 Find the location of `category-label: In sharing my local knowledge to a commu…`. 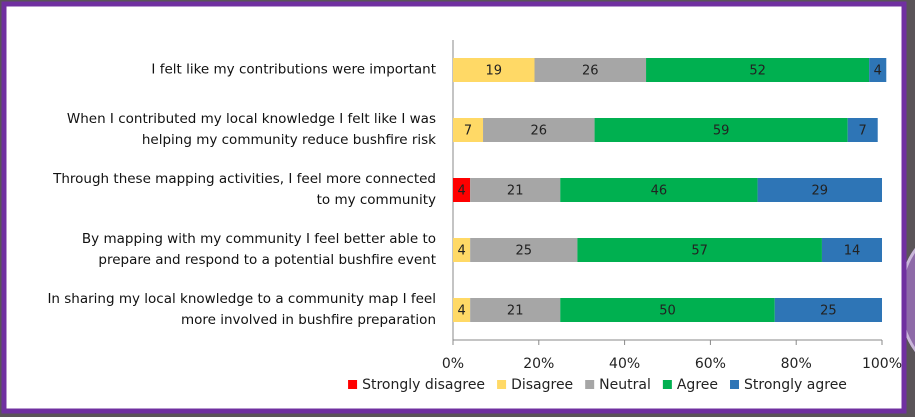

category-label: In sharing my local knowledge to a commu… is located at coordinates (241, 309).